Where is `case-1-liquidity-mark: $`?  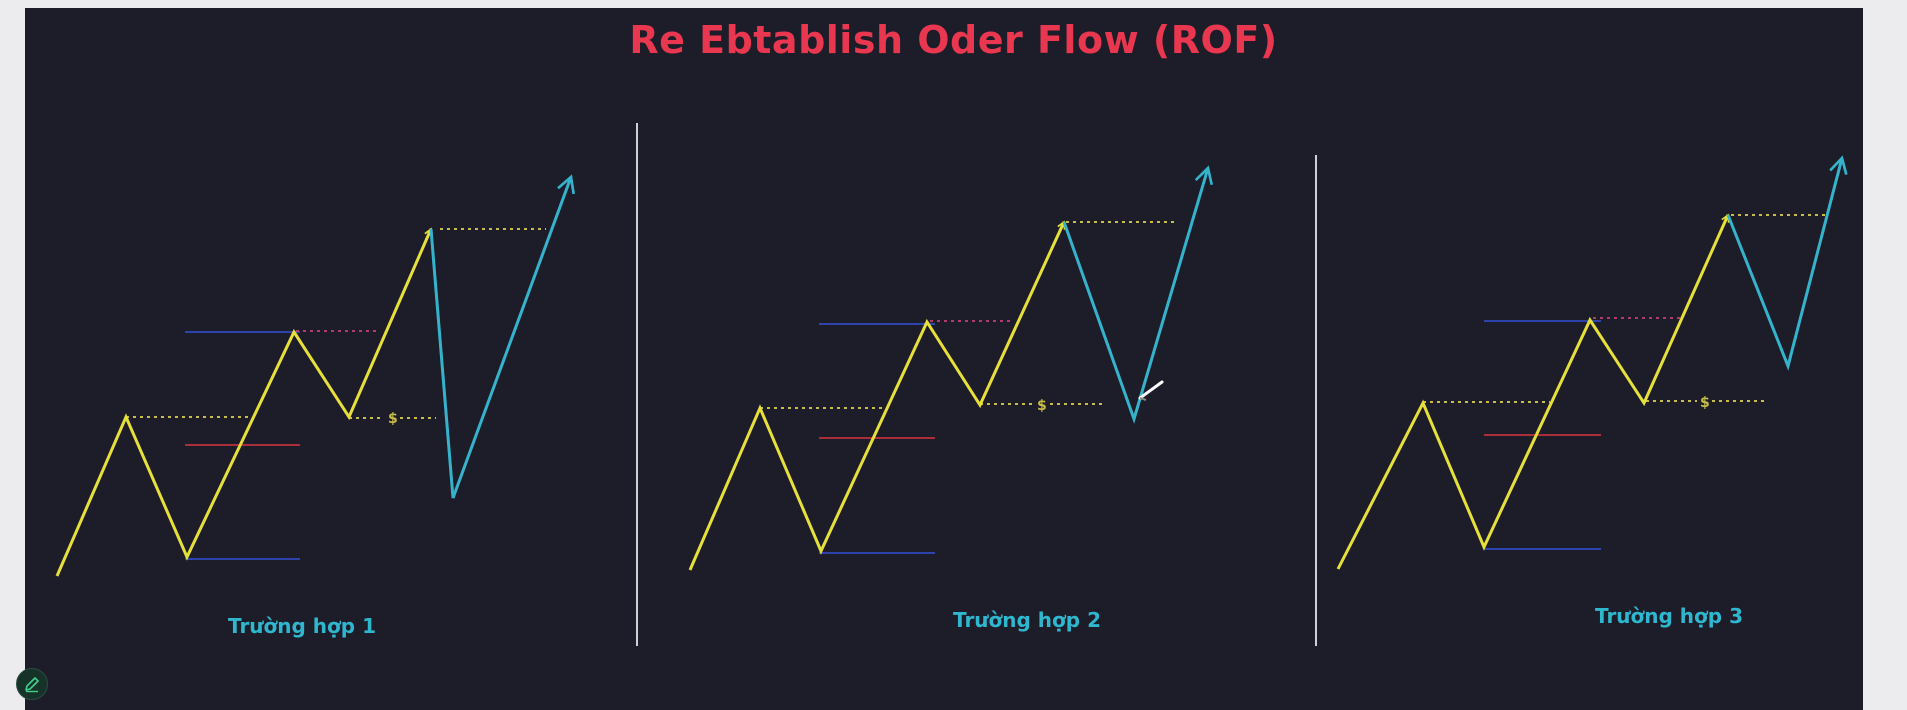
case-1-liquidity-mark: $ is located at coordinates (393, 419).